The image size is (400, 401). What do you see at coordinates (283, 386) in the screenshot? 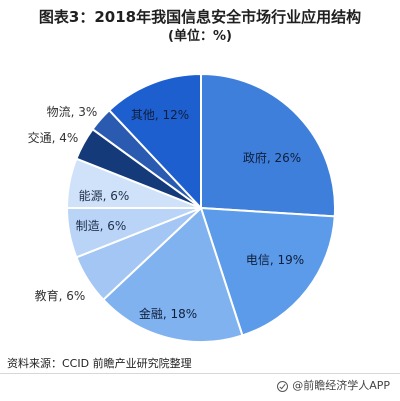
I see `brand-logo-icon` at bounding box center [283, 386].